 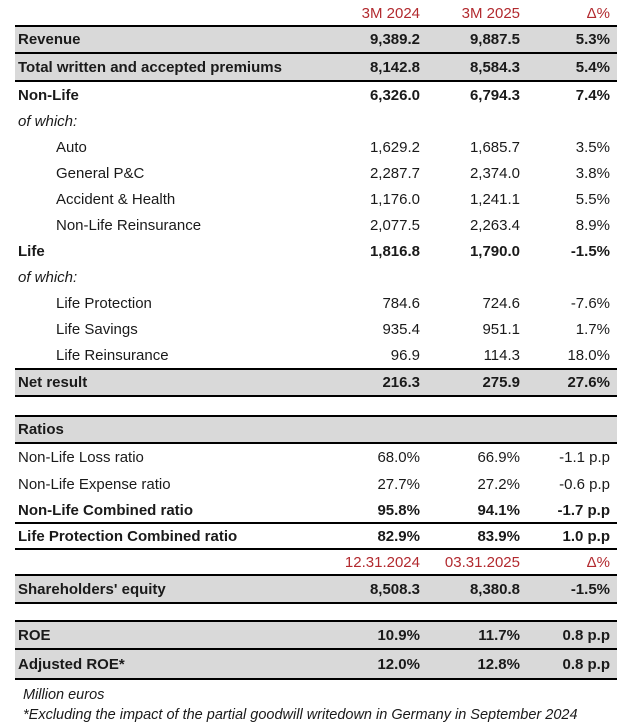 I want to click on row-label: Life Protection Combined ratio, so click(x=128, y=536).